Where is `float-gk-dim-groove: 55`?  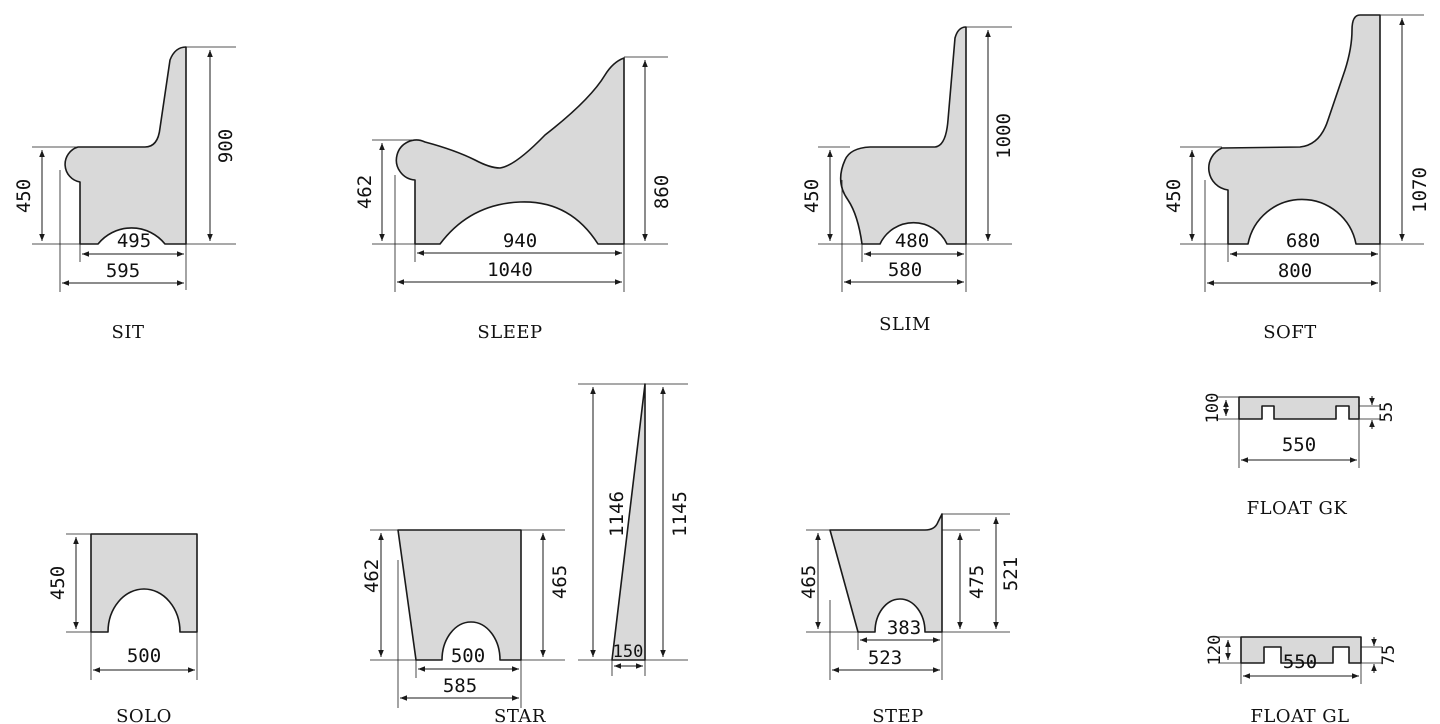 float-gk-dim-groove: 55 is located at coordinates (1387, 412).